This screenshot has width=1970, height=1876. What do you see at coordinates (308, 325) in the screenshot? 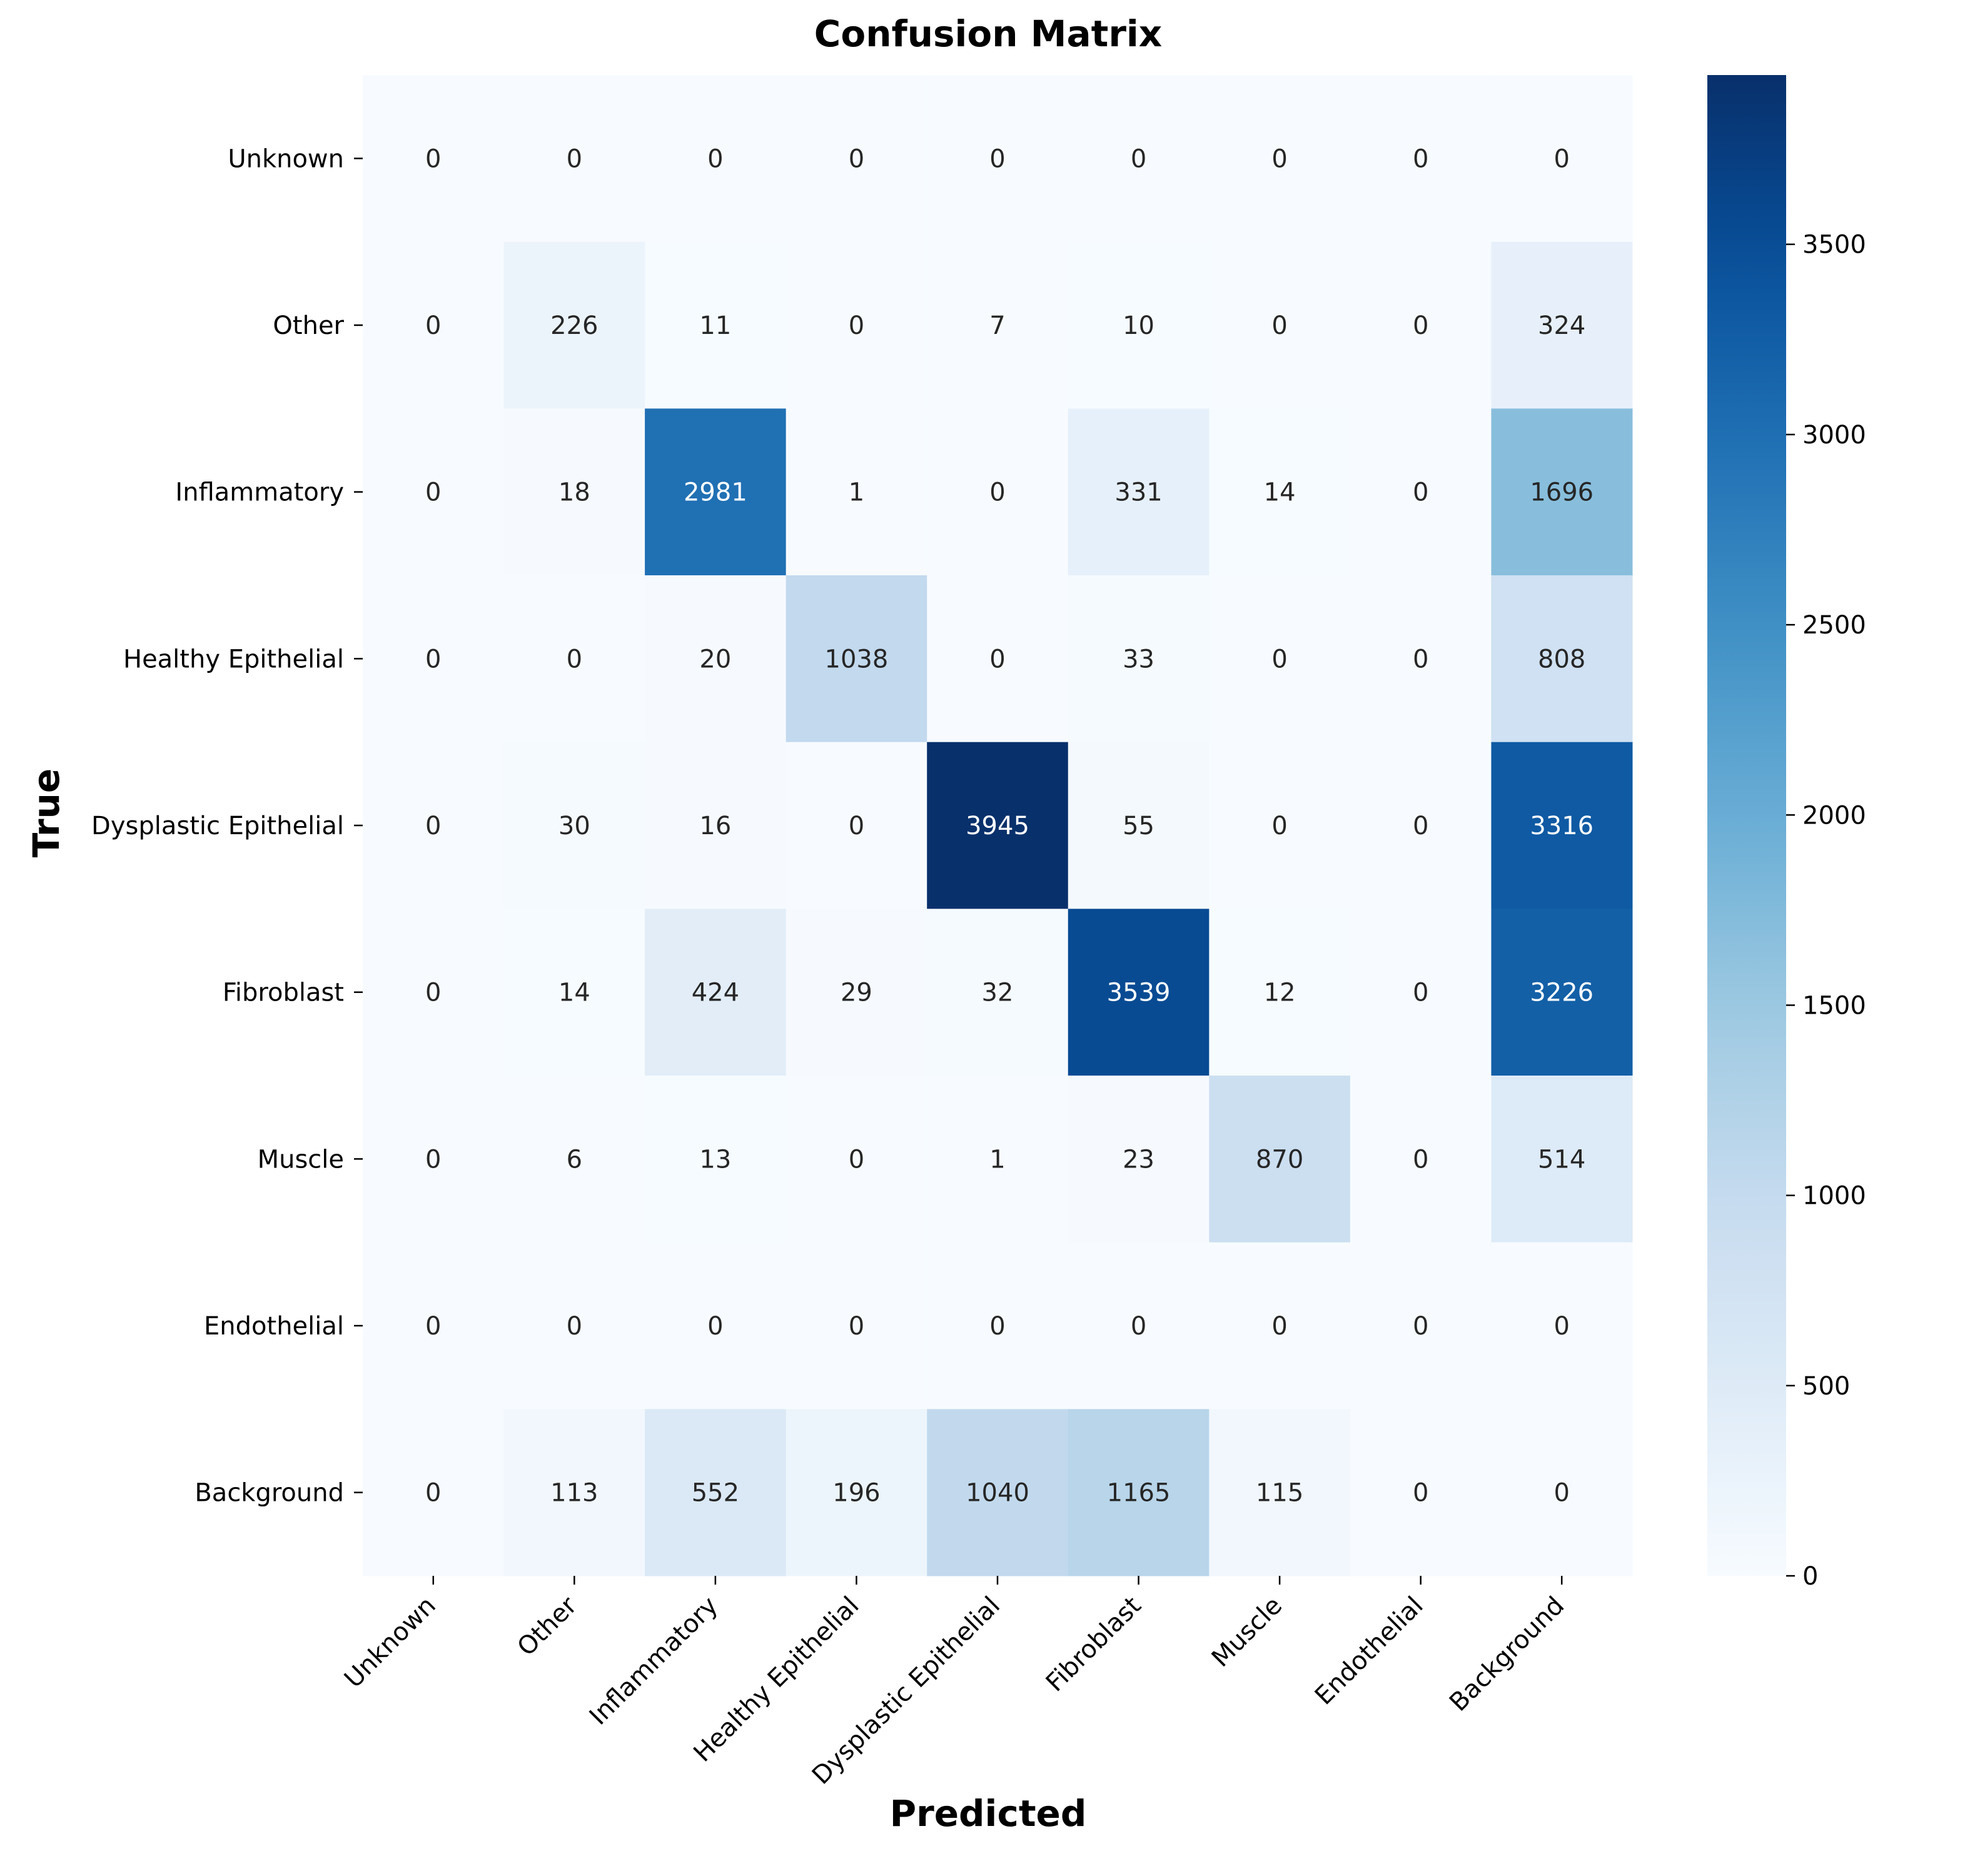
I see `y-tick-label: Other` at bounding box center [308, 325].